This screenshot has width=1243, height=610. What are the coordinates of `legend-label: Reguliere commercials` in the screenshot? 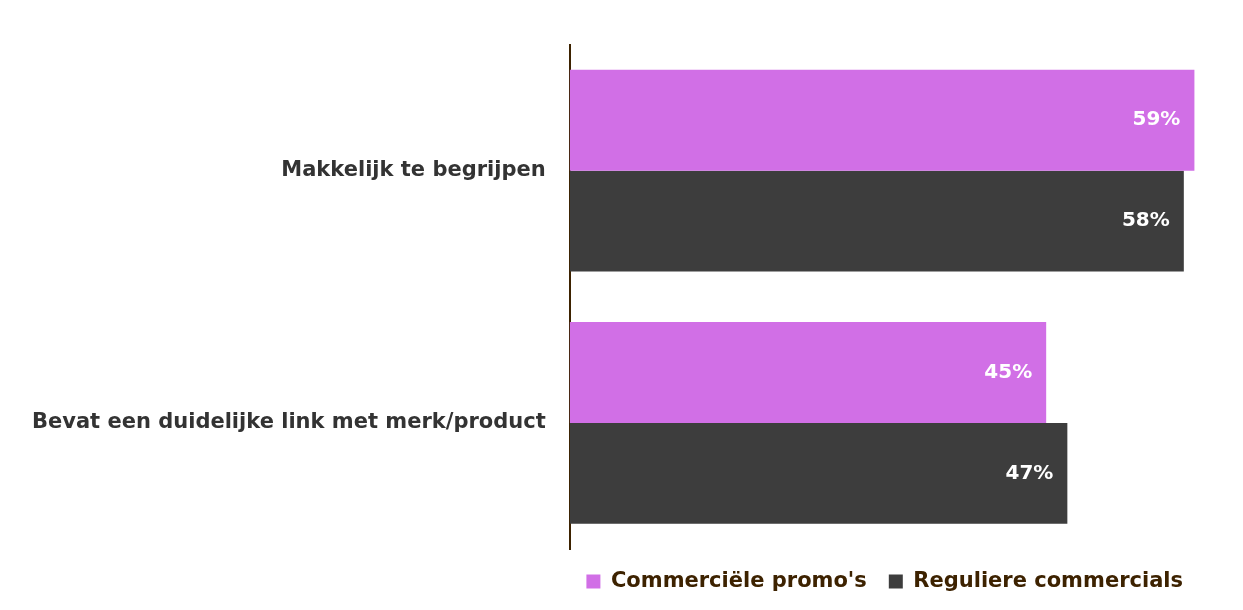 It's located at (1048, 579).